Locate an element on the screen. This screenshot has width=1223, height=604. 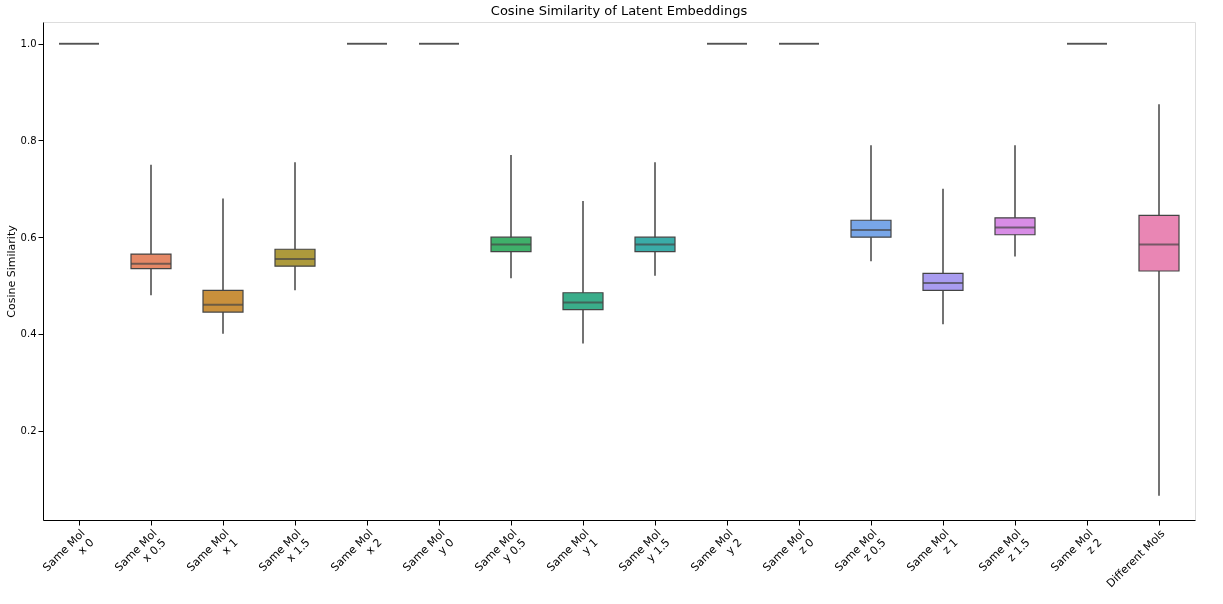
y-tick-label: 1.0 is located at coordinates (28, 44).